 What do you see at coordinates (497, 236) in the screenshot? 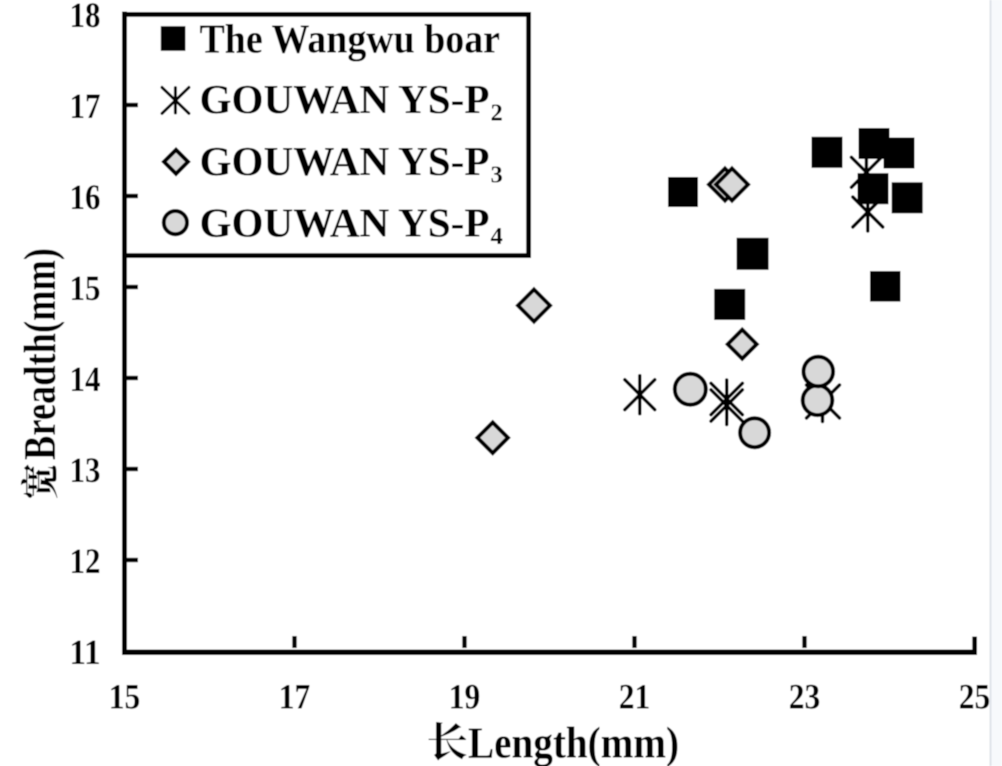
I see `svg-text: 4` at bounding box center [497, 236].